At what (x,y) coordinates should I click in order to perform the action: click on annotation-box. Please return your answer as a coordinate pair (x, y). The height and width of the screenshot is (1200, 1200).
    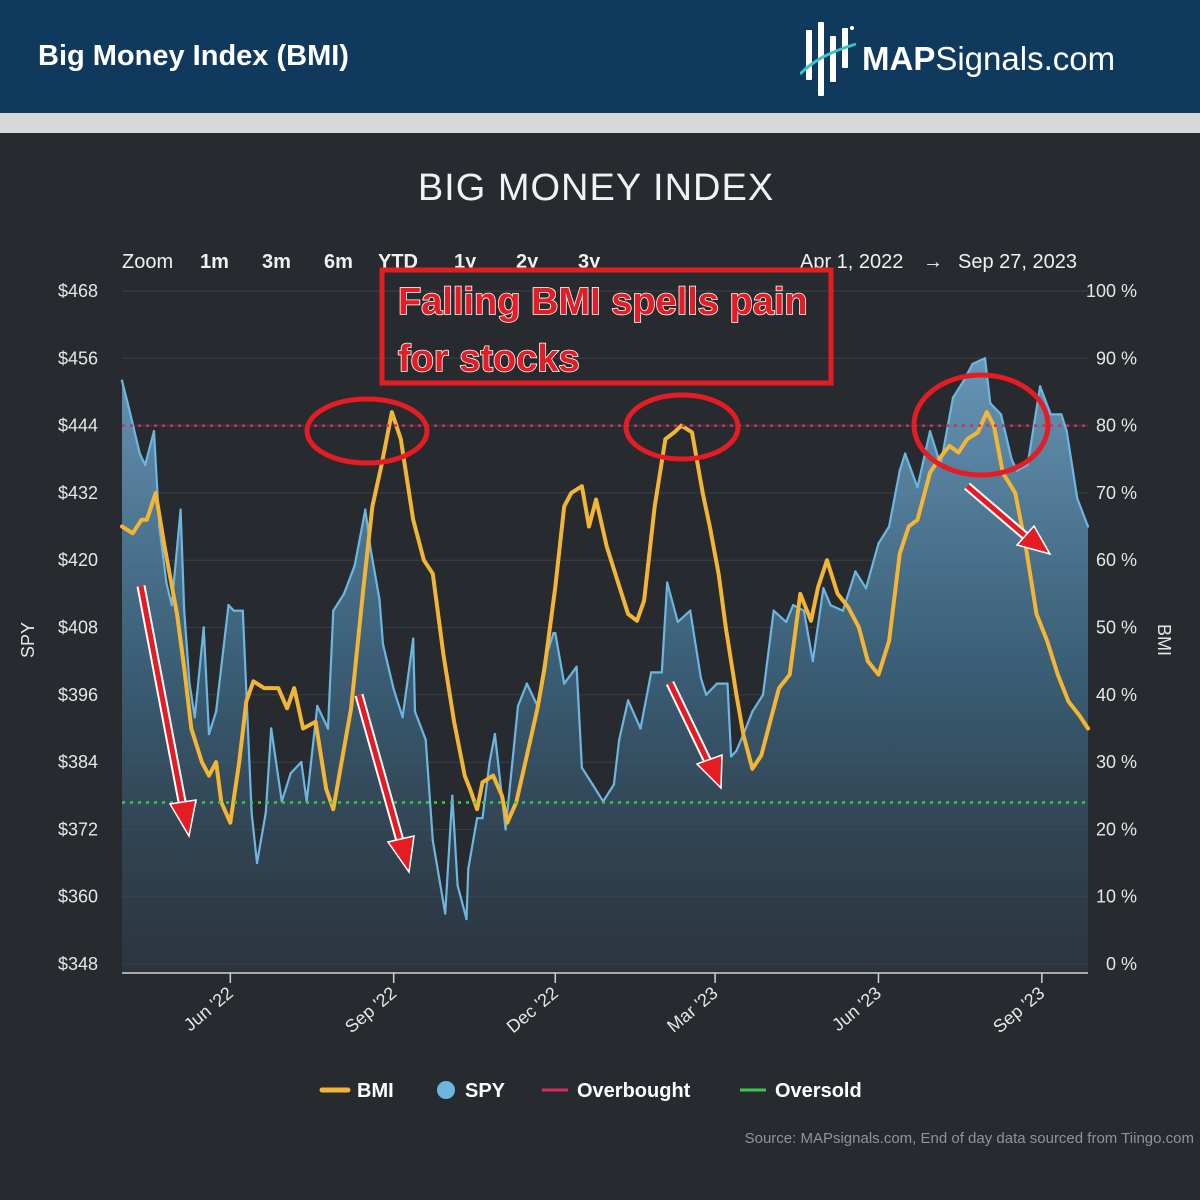
    Looking at the image, I should click on (606, 326).